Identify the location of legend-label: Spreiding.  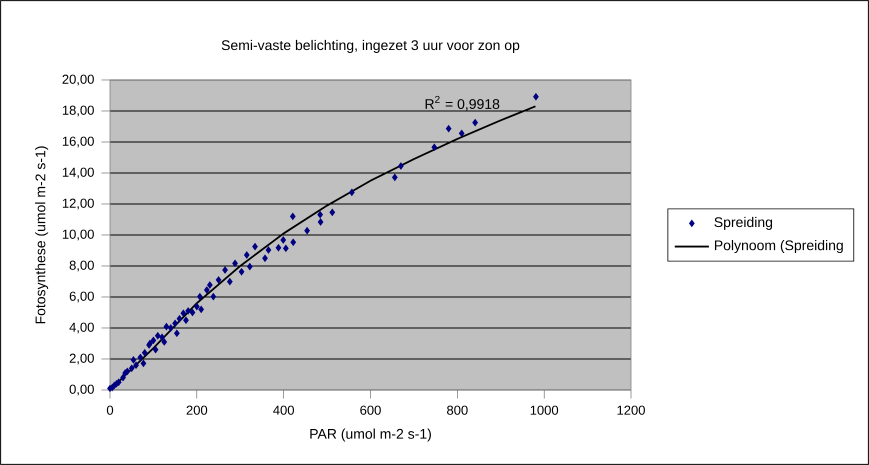
(743, 223).